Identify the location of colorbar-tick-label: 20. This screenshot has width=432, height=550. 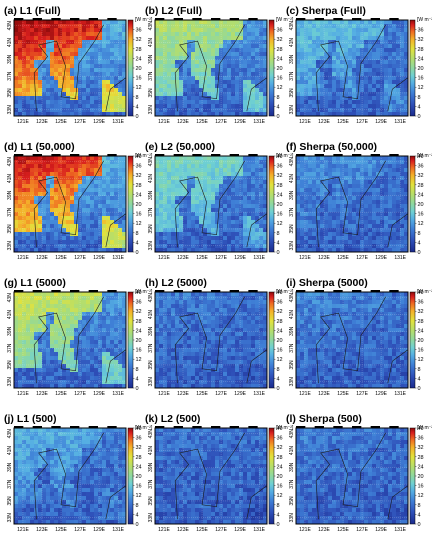
(139, 69).